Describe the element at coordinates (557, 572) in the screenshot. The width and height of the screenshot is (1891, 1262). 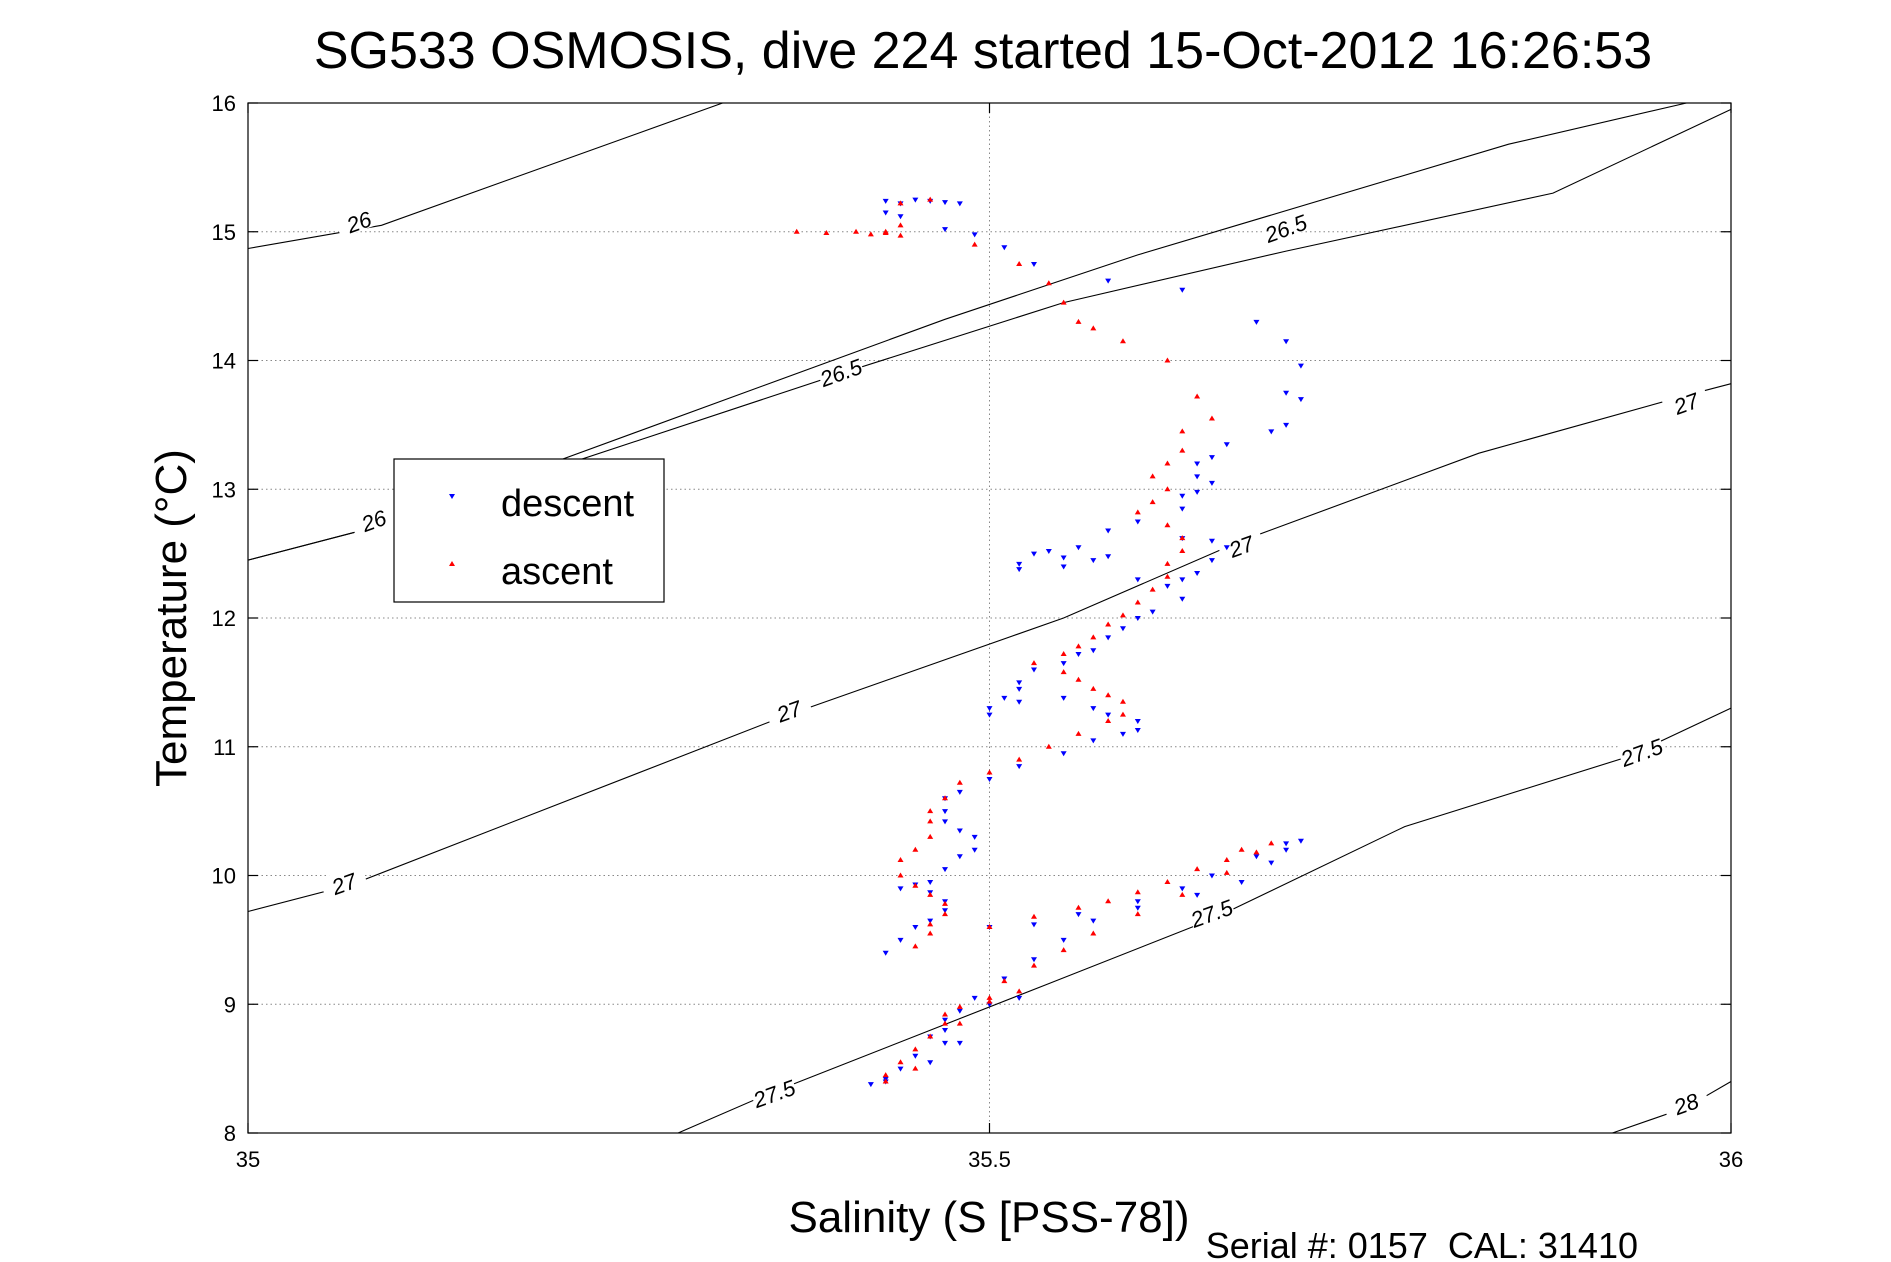
I see `legend-ascent-label: ascent` at that location.